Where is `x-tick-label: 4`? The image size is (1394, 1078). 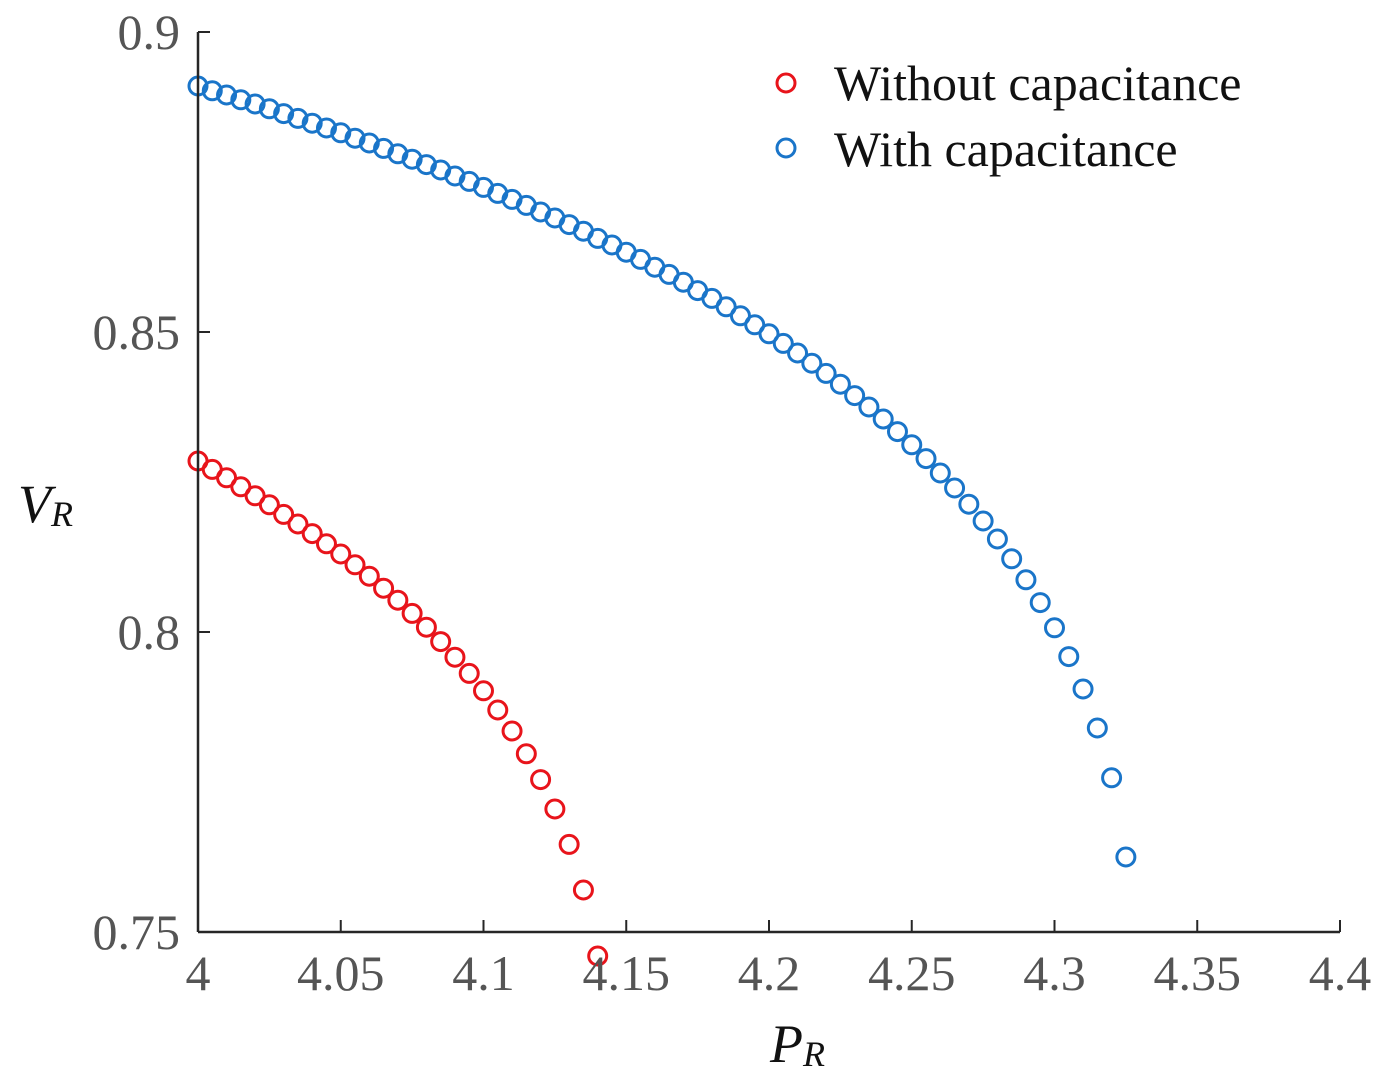
x-tick-label: 4 is located at coordinates (198, 973).